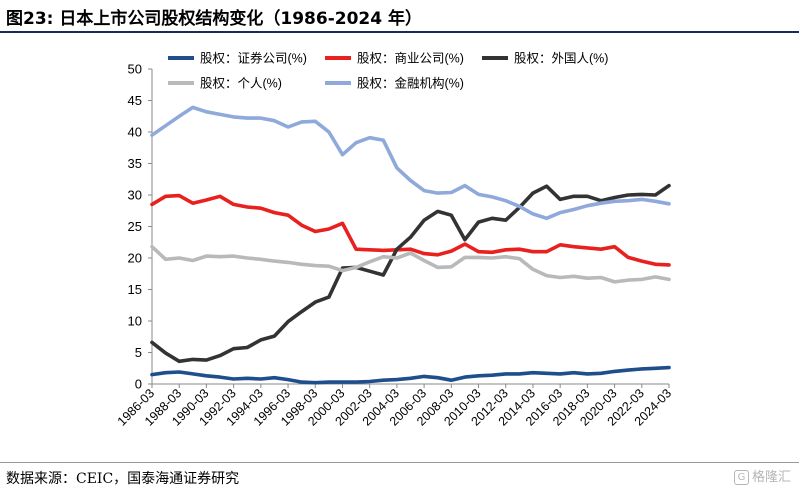 This screenshot has width=799, height=490. I want to click on y-tick-label: 40, so click(135, 132).